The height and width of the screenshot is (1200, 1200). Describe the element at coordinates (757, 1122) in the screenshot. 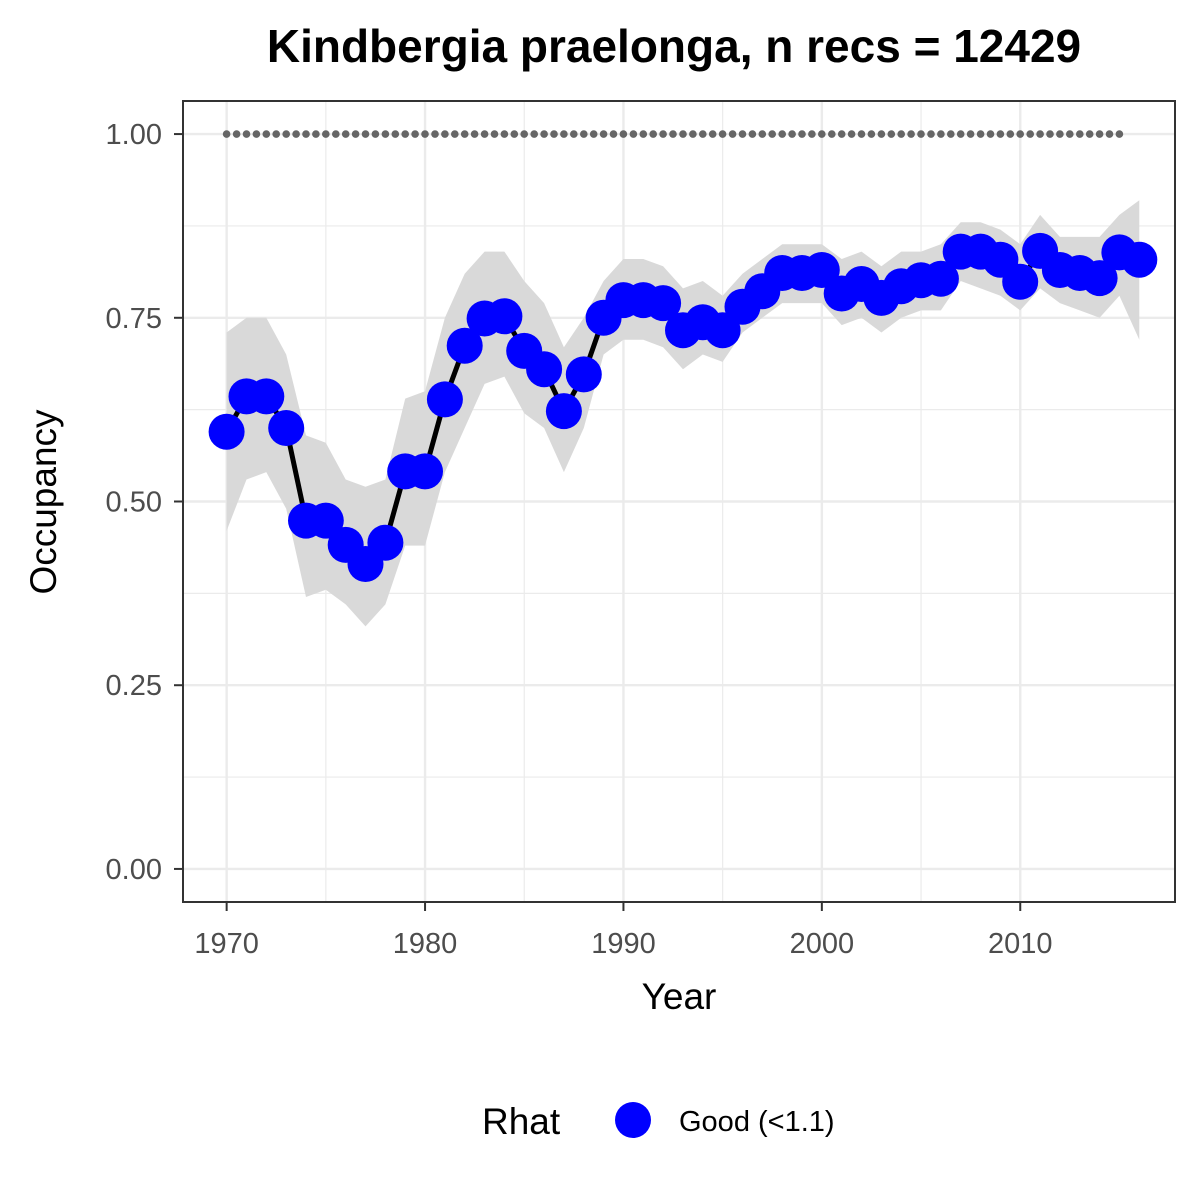

I see `legend-label-good: Good (<1.1)` at that location.